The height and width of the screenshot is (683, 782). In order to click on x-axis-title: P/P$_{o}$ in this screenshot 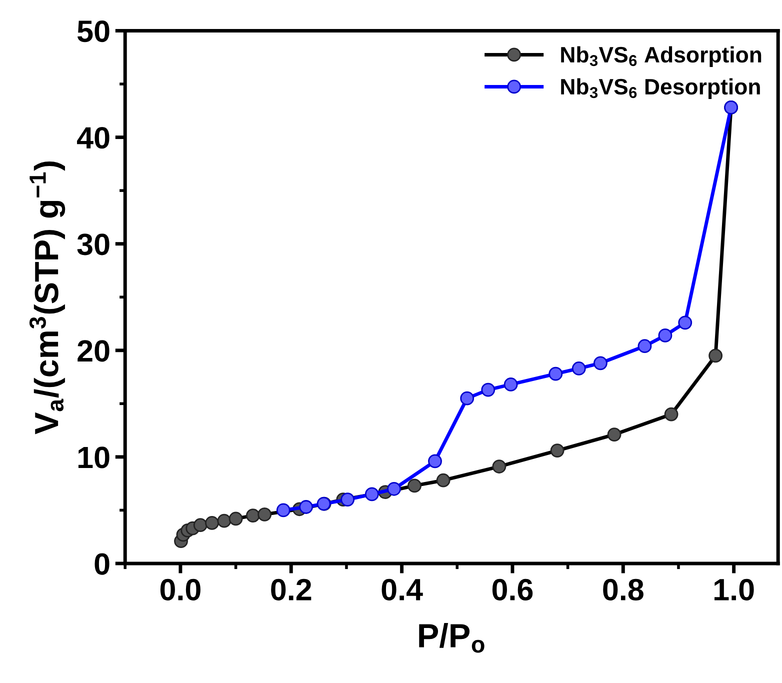, I will do `click(451, 638)`.